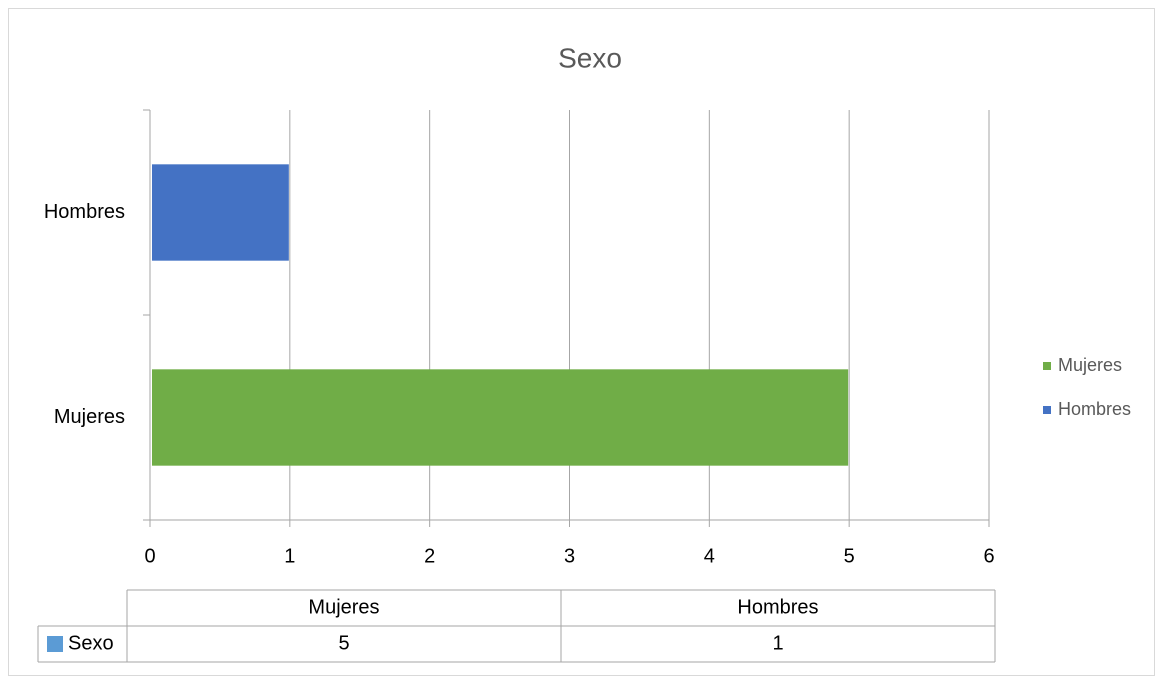 This screenshot has height=684, width=1162. I want to click on table-value: 1, so click(777, 643).